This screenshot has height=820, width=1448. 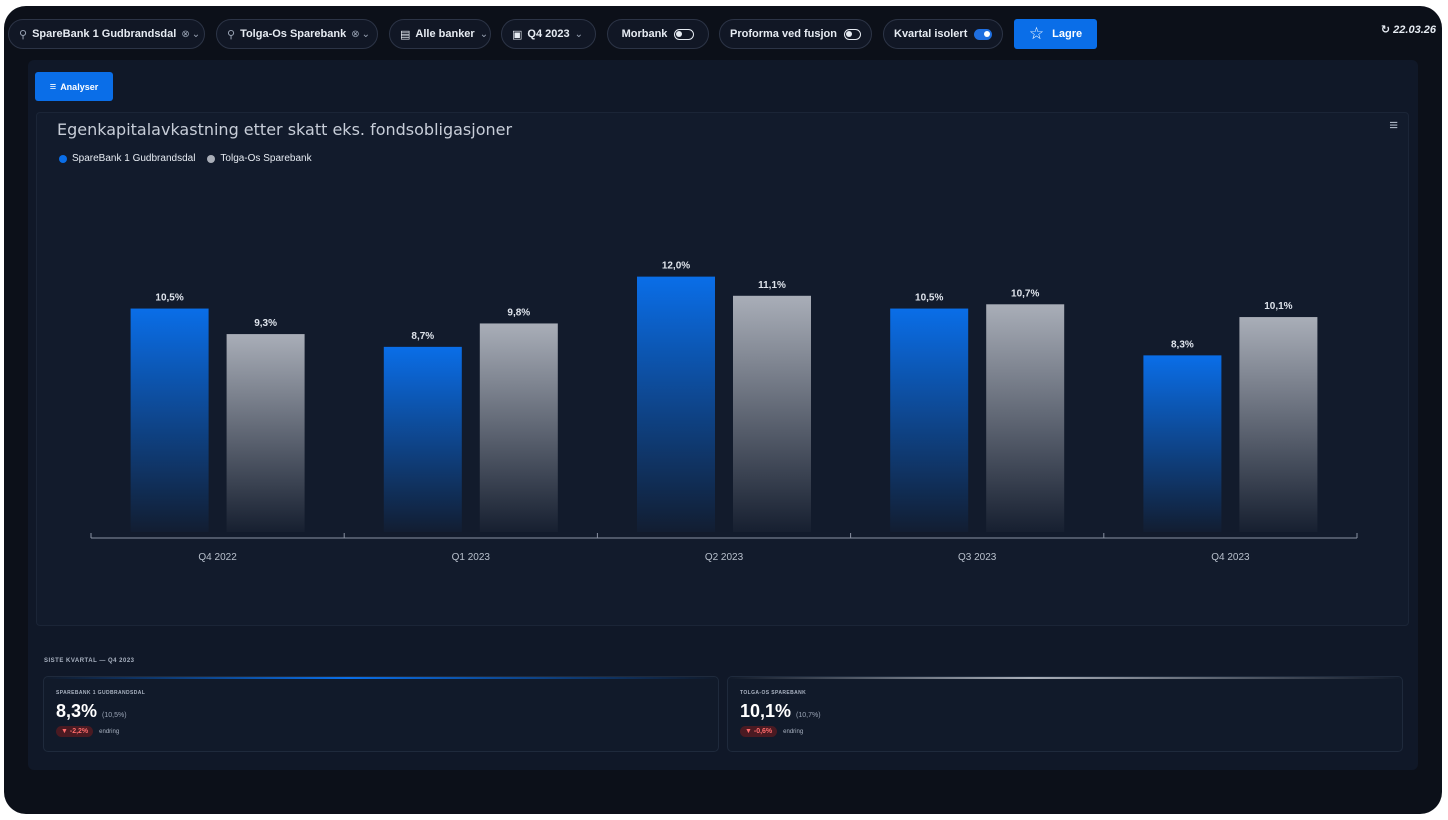 What do you see at coordinates (53, 86) in the screenshot?
I see `sliders-icon: ≡` at bounding box center [53, 86].